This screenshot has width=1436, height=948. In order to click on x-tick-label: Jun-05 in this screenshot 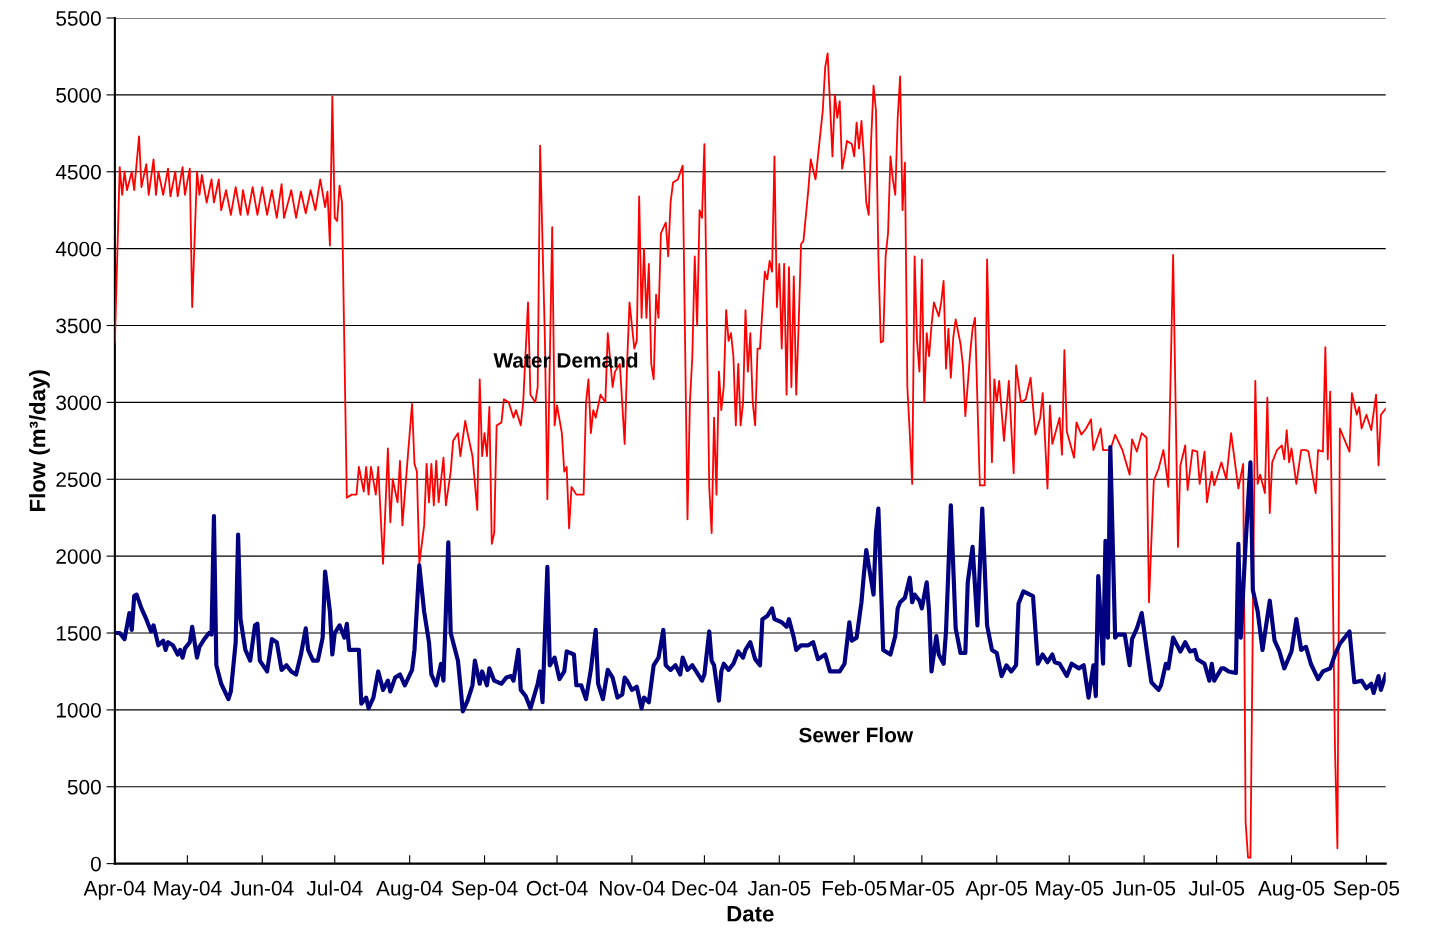, I will do `click(1144, 888)`.